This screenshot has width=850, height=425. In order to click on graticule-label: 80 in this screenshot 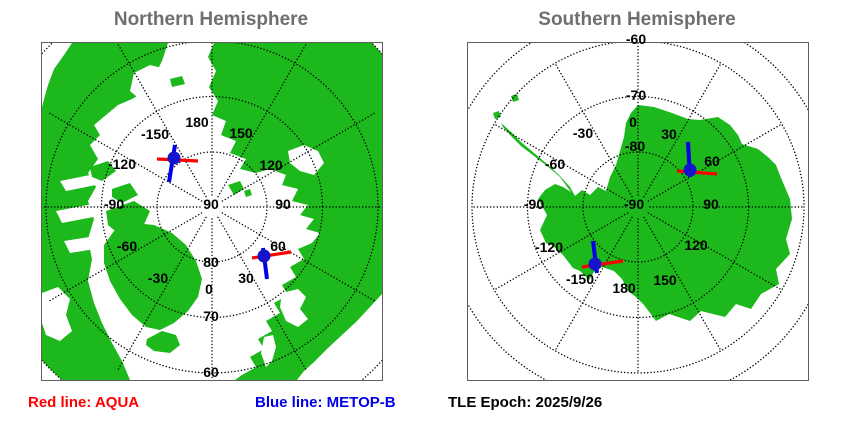, I will do `click(211, 262)`.